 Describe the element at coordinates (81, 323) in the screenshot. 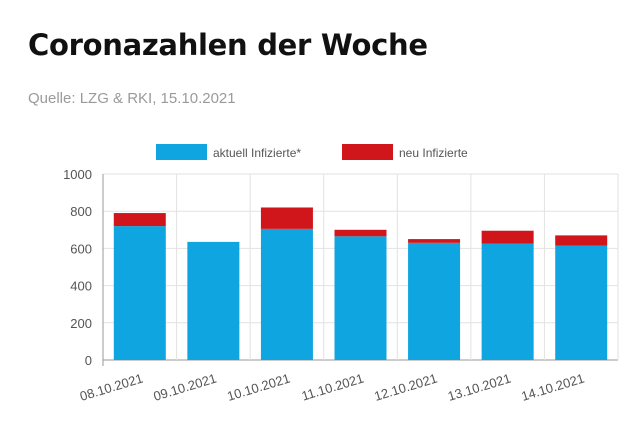

I see `y-tick-label-1: 200` at that location.